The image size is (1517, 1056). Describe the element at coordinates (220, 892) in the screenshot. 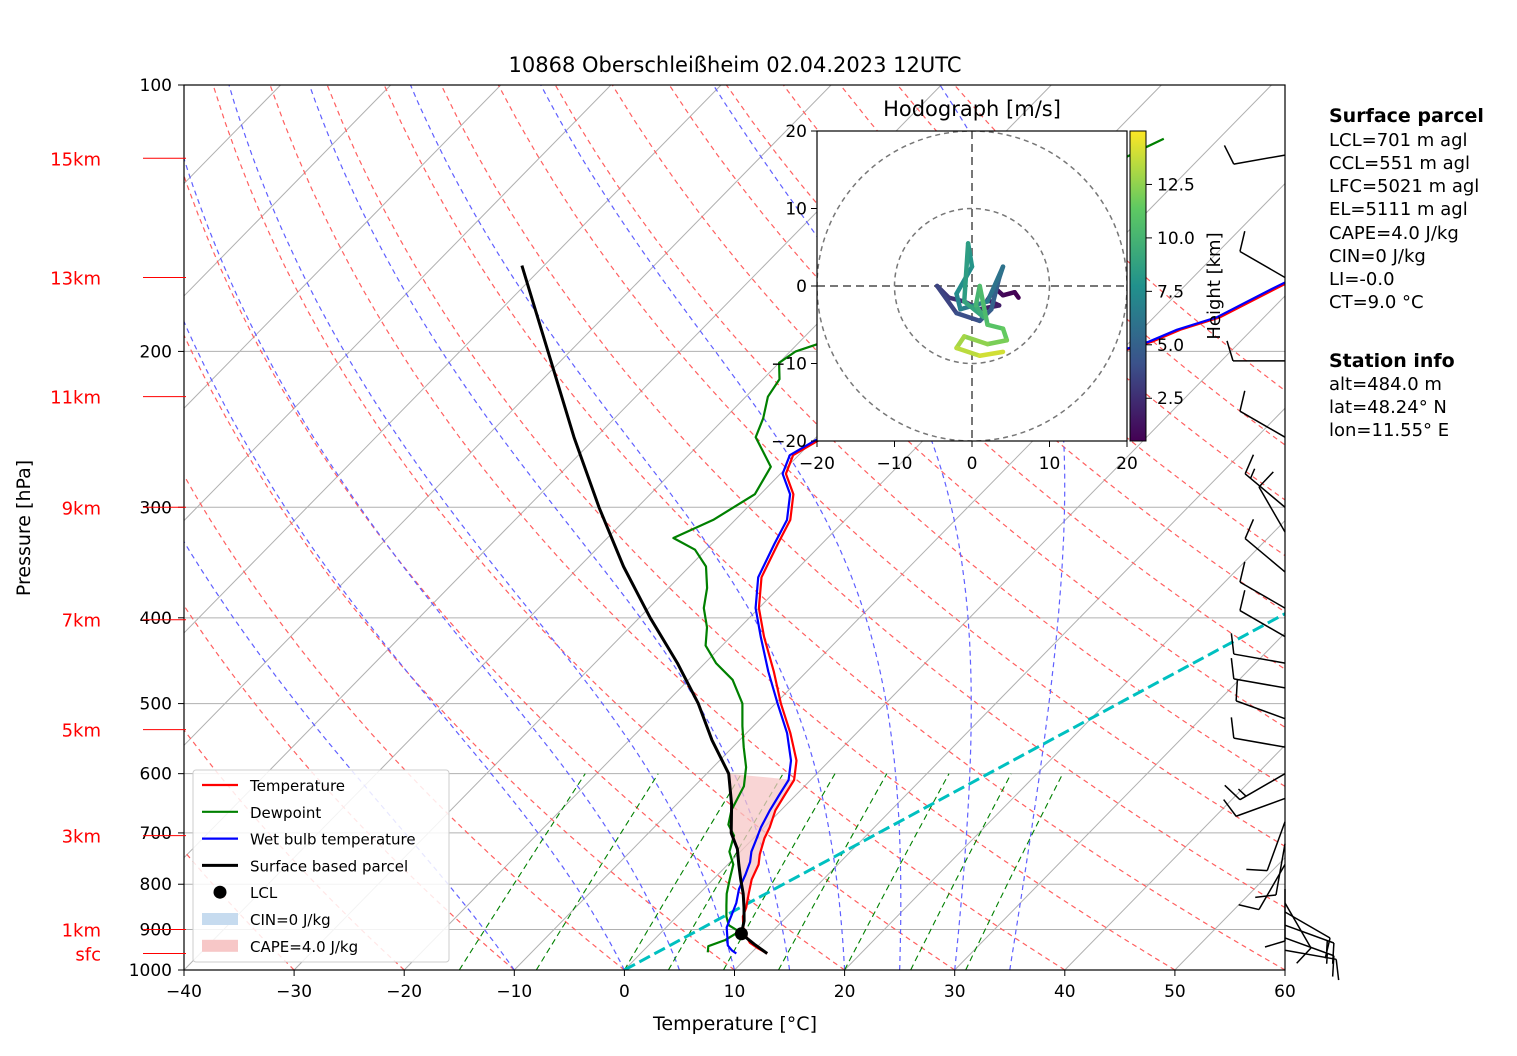

I see `legend-dot-swatch` at that location.